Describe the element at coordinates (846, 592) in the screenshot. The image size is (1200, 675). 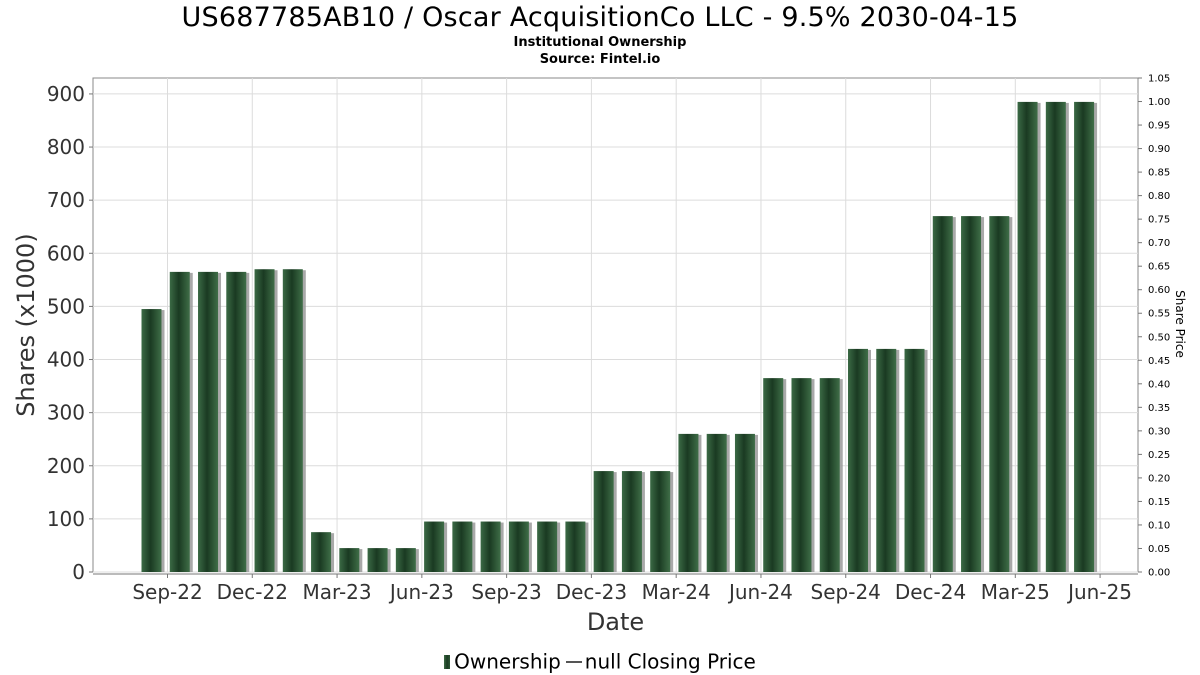
I see `x-tick-label: Sep-24` at that location.